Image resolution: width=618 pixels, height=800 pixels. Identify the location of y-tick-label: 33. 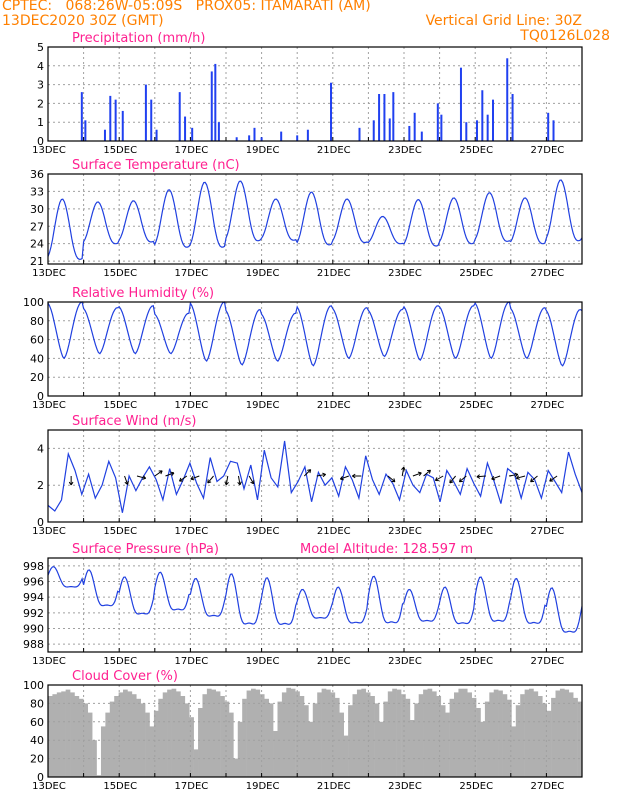
(37, 191).